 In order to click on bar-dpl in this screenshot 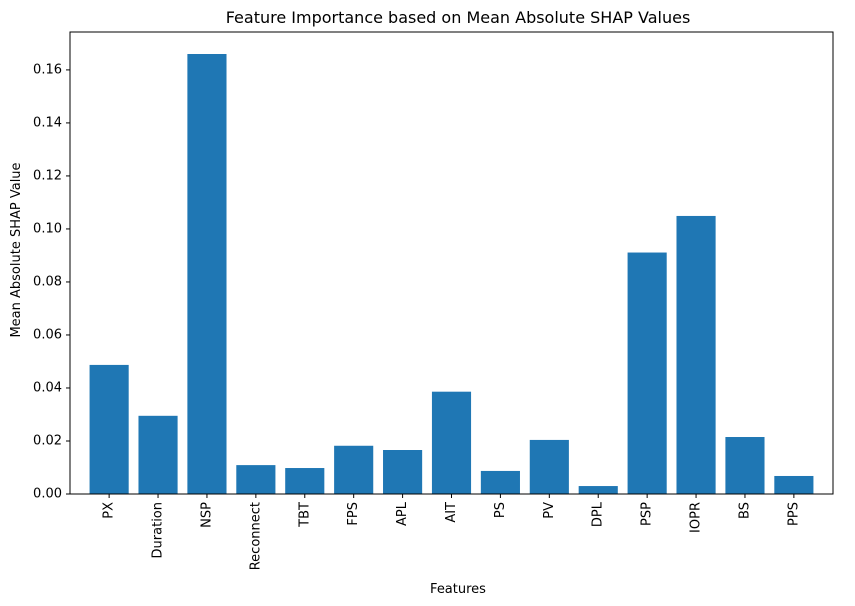, I will do `click(598, 490)`.